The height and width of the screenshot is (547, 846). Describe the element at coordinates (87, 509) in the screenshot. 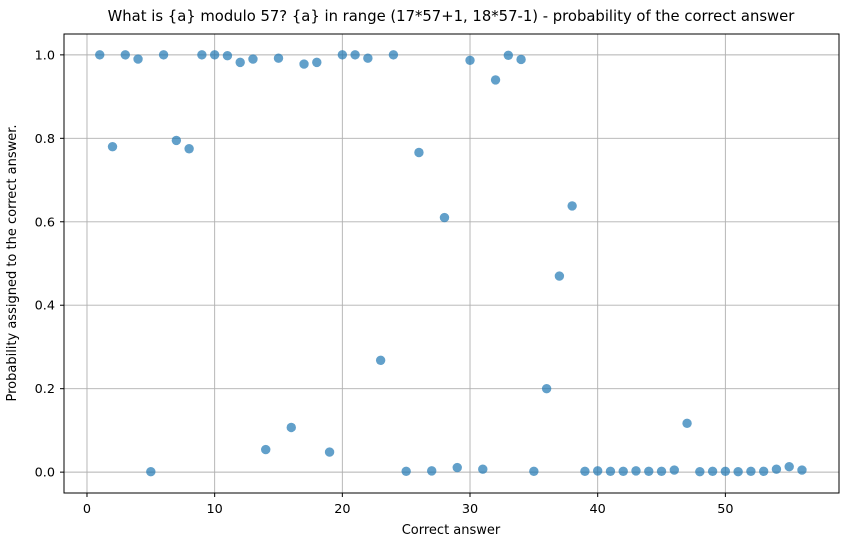

I see `x-tick-label: 0` at that location.